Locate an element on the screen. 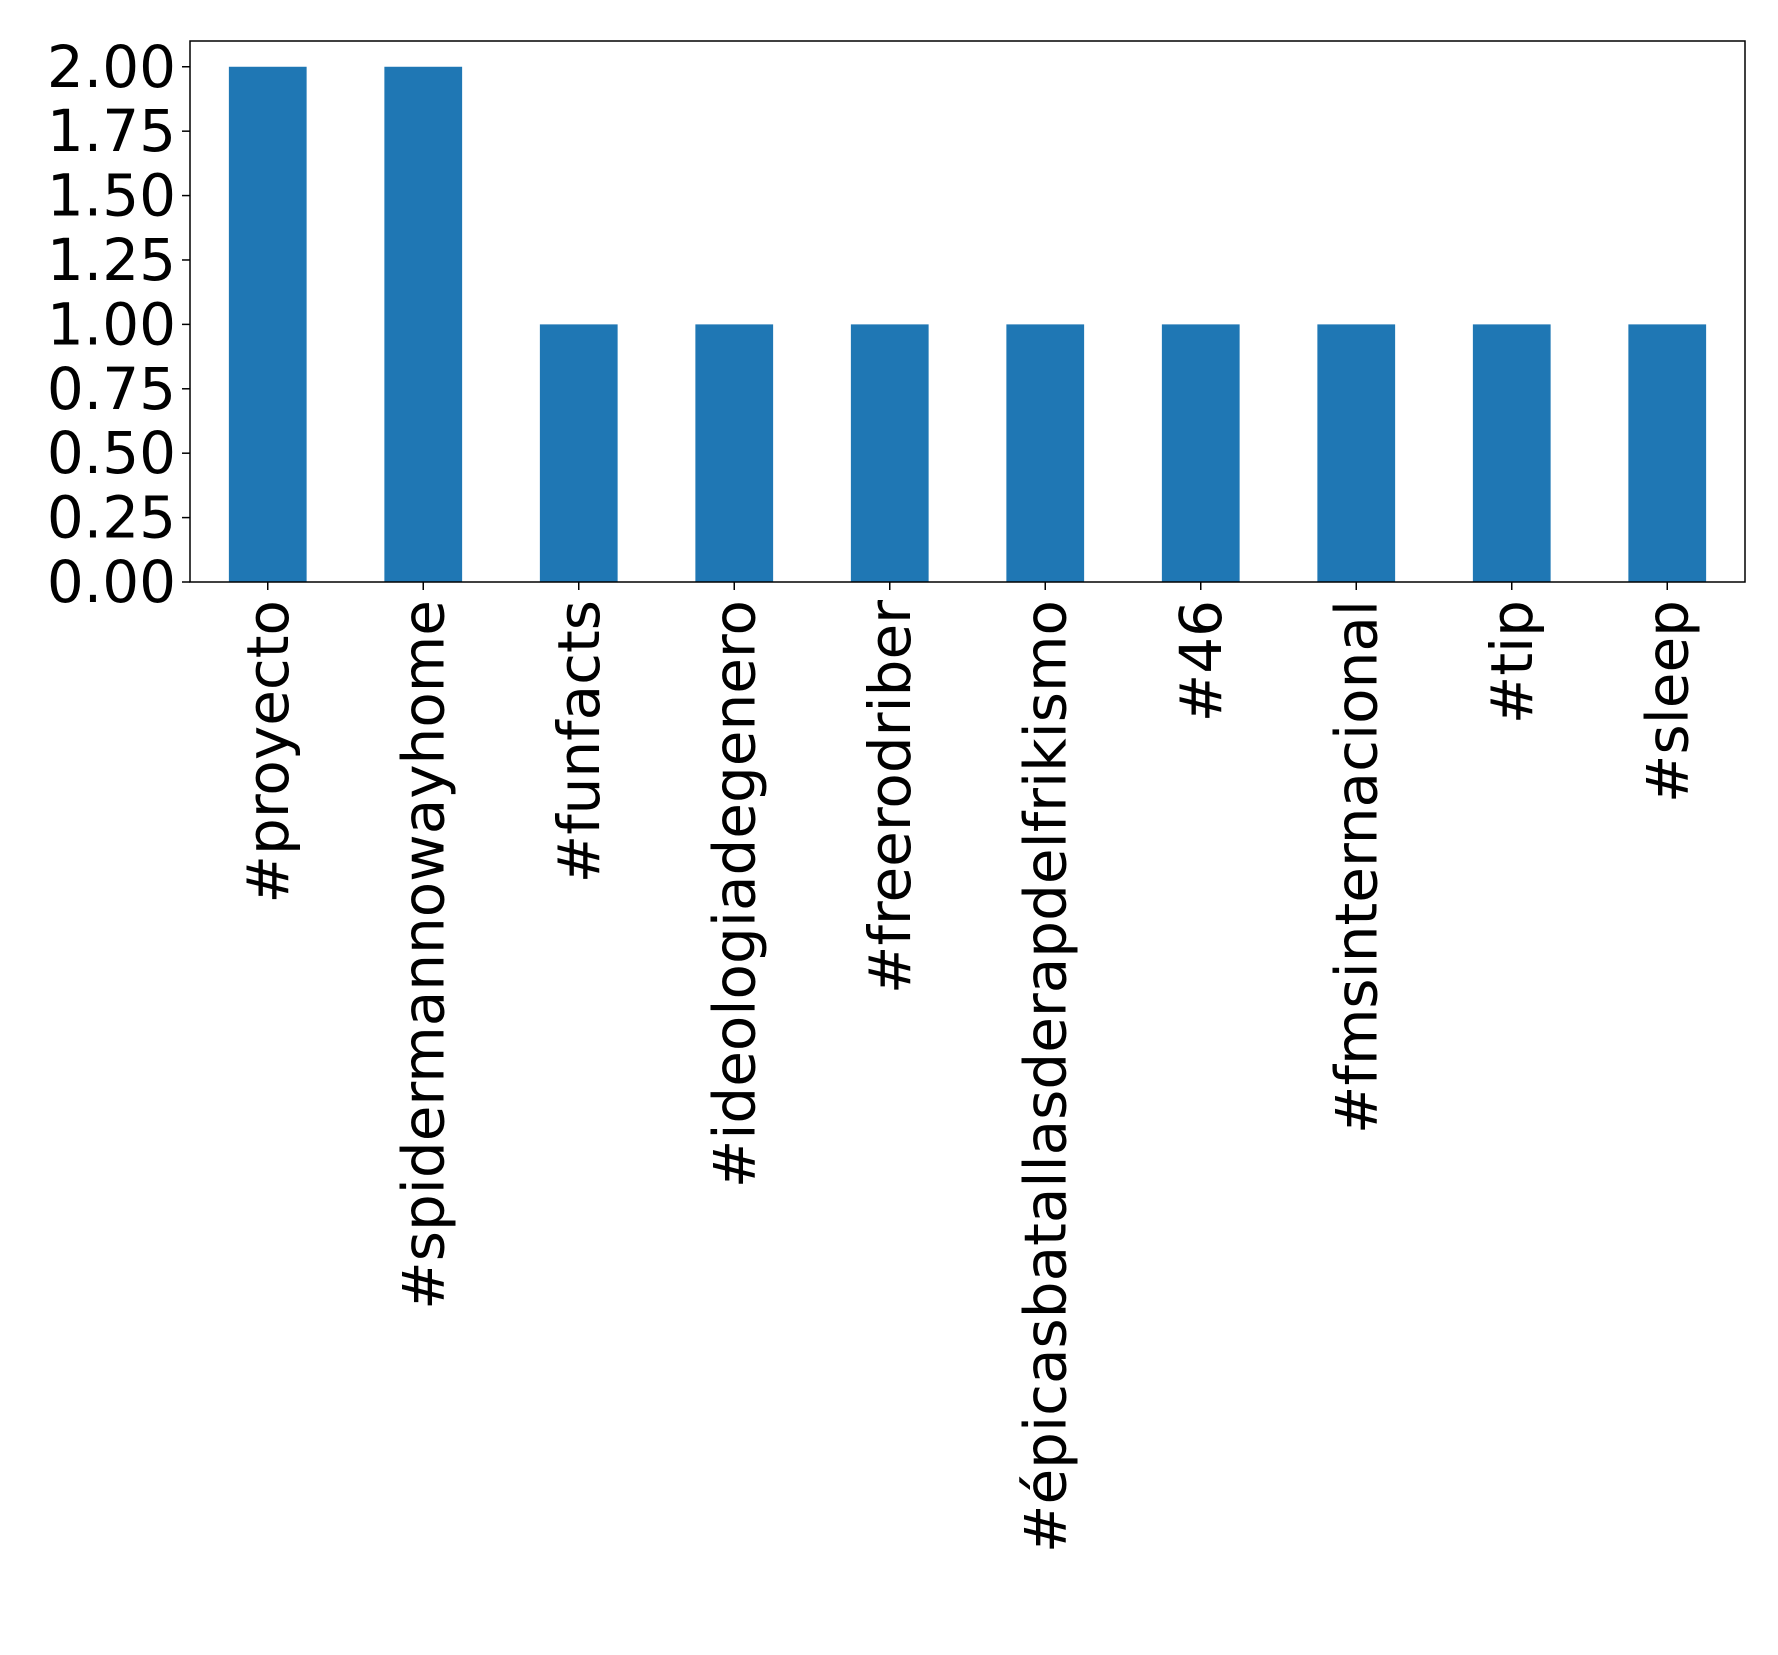  x-tick-label: #ideologiadegenero is located at coordinates (734, 894).